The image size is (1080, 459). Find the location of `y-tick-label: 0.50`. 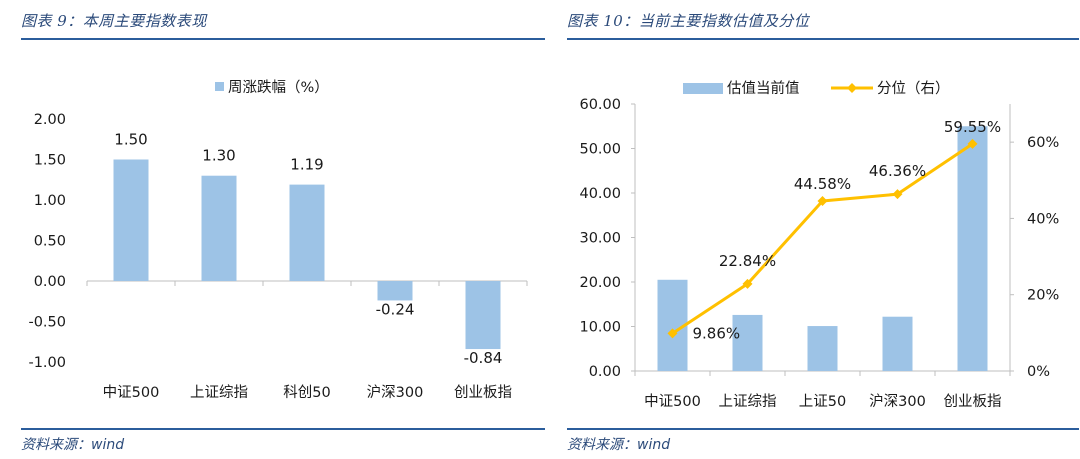

y-tick-label: 0.50 is located at coordinates (50, 242).